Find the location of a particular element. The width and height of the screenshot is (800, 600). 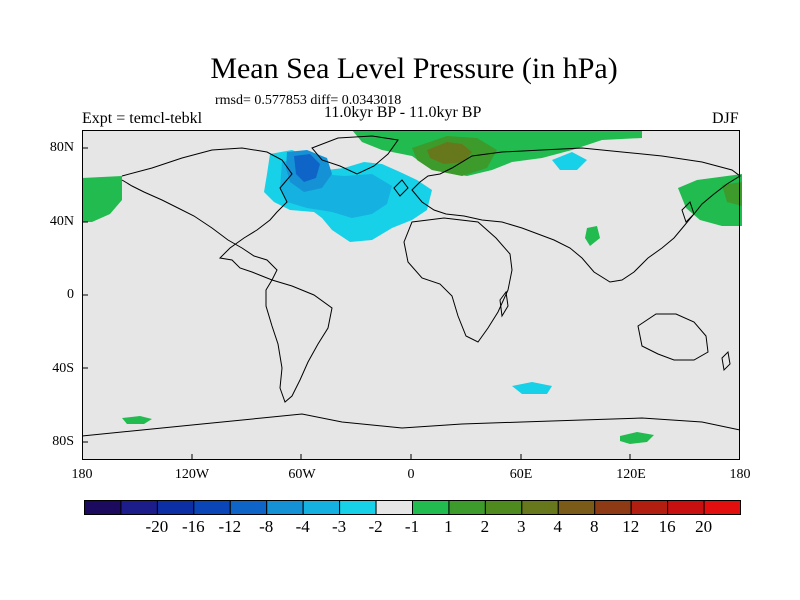

lat-label-40n: 40N is located at coordinates (61, 221).